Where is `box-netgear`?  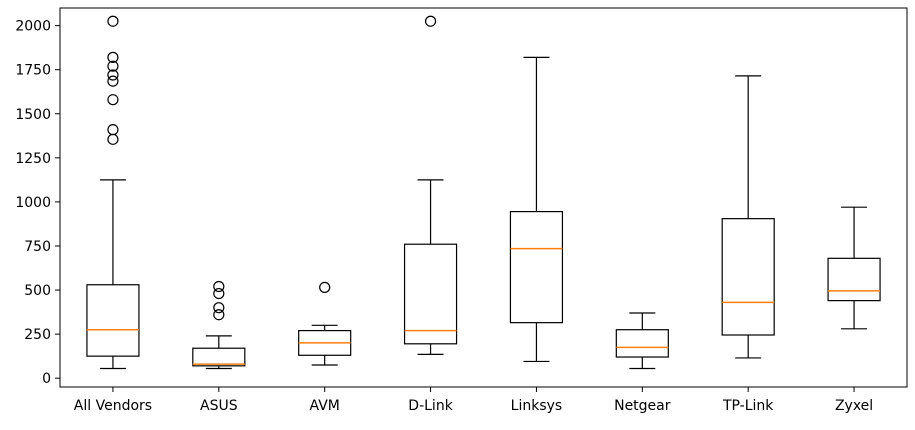 box-netgear is located at coordinates (642, 341).